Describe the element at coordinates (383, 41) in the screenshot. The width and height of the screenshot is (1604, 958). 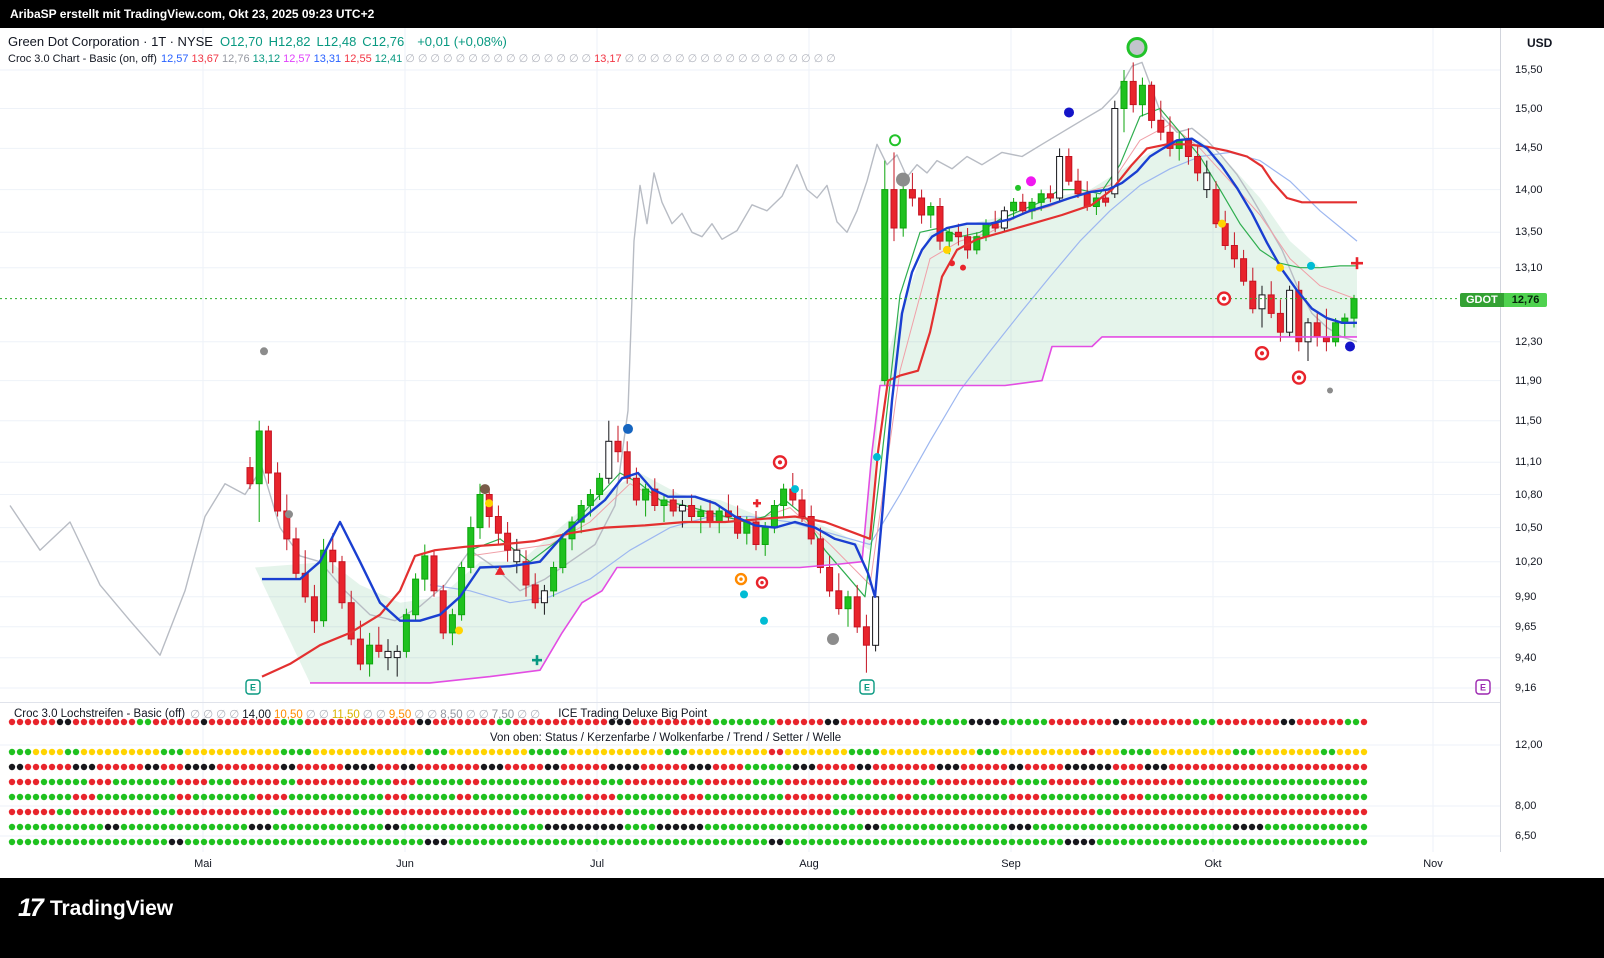
I see `ohlc-value: C12,76` at that location.